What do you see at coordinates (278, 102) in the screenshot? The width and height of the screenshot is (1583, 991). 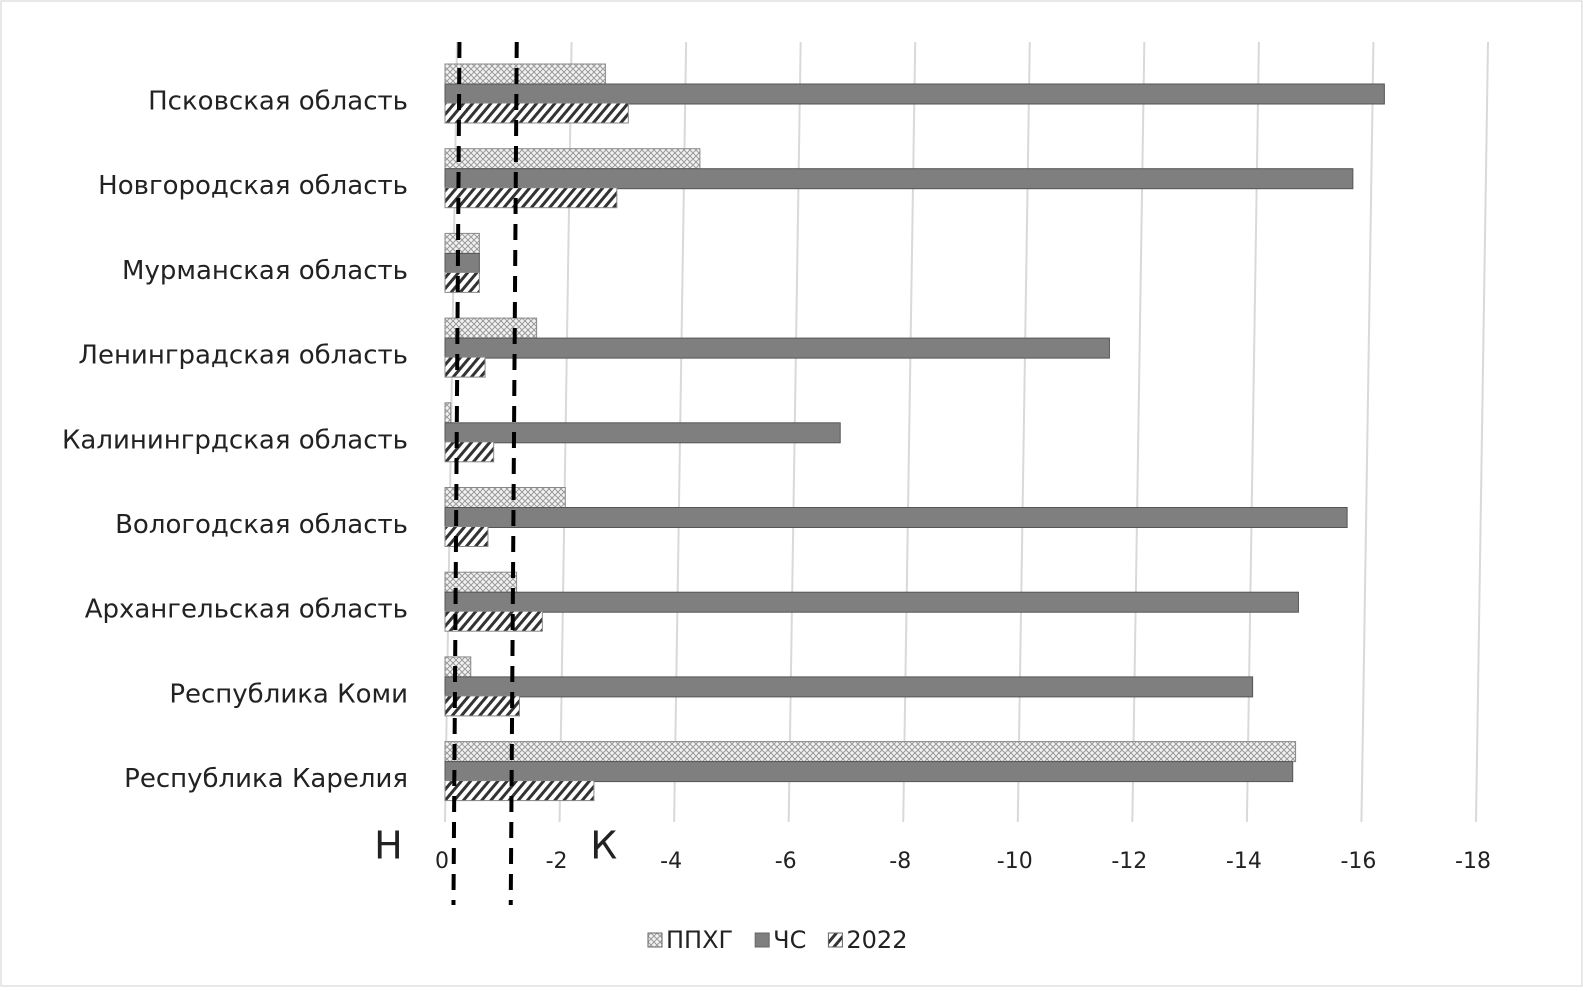 I see `y-tick-label: Псковская область` at bounding box center [278, 102].